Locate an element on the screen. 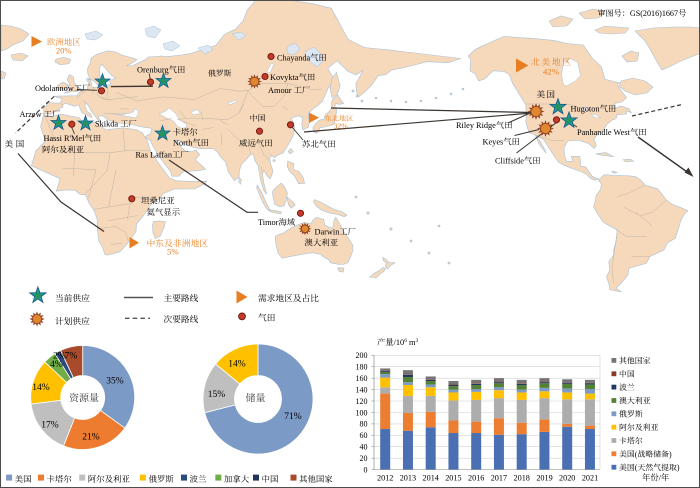  svg-text: 2014 is located at coordinates (431, 477).